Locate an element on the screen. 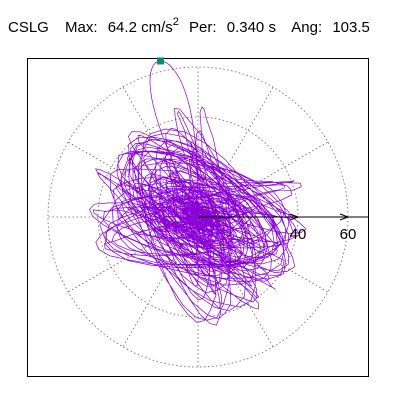  station-code: CSLG is located at coordinates (28, 27).